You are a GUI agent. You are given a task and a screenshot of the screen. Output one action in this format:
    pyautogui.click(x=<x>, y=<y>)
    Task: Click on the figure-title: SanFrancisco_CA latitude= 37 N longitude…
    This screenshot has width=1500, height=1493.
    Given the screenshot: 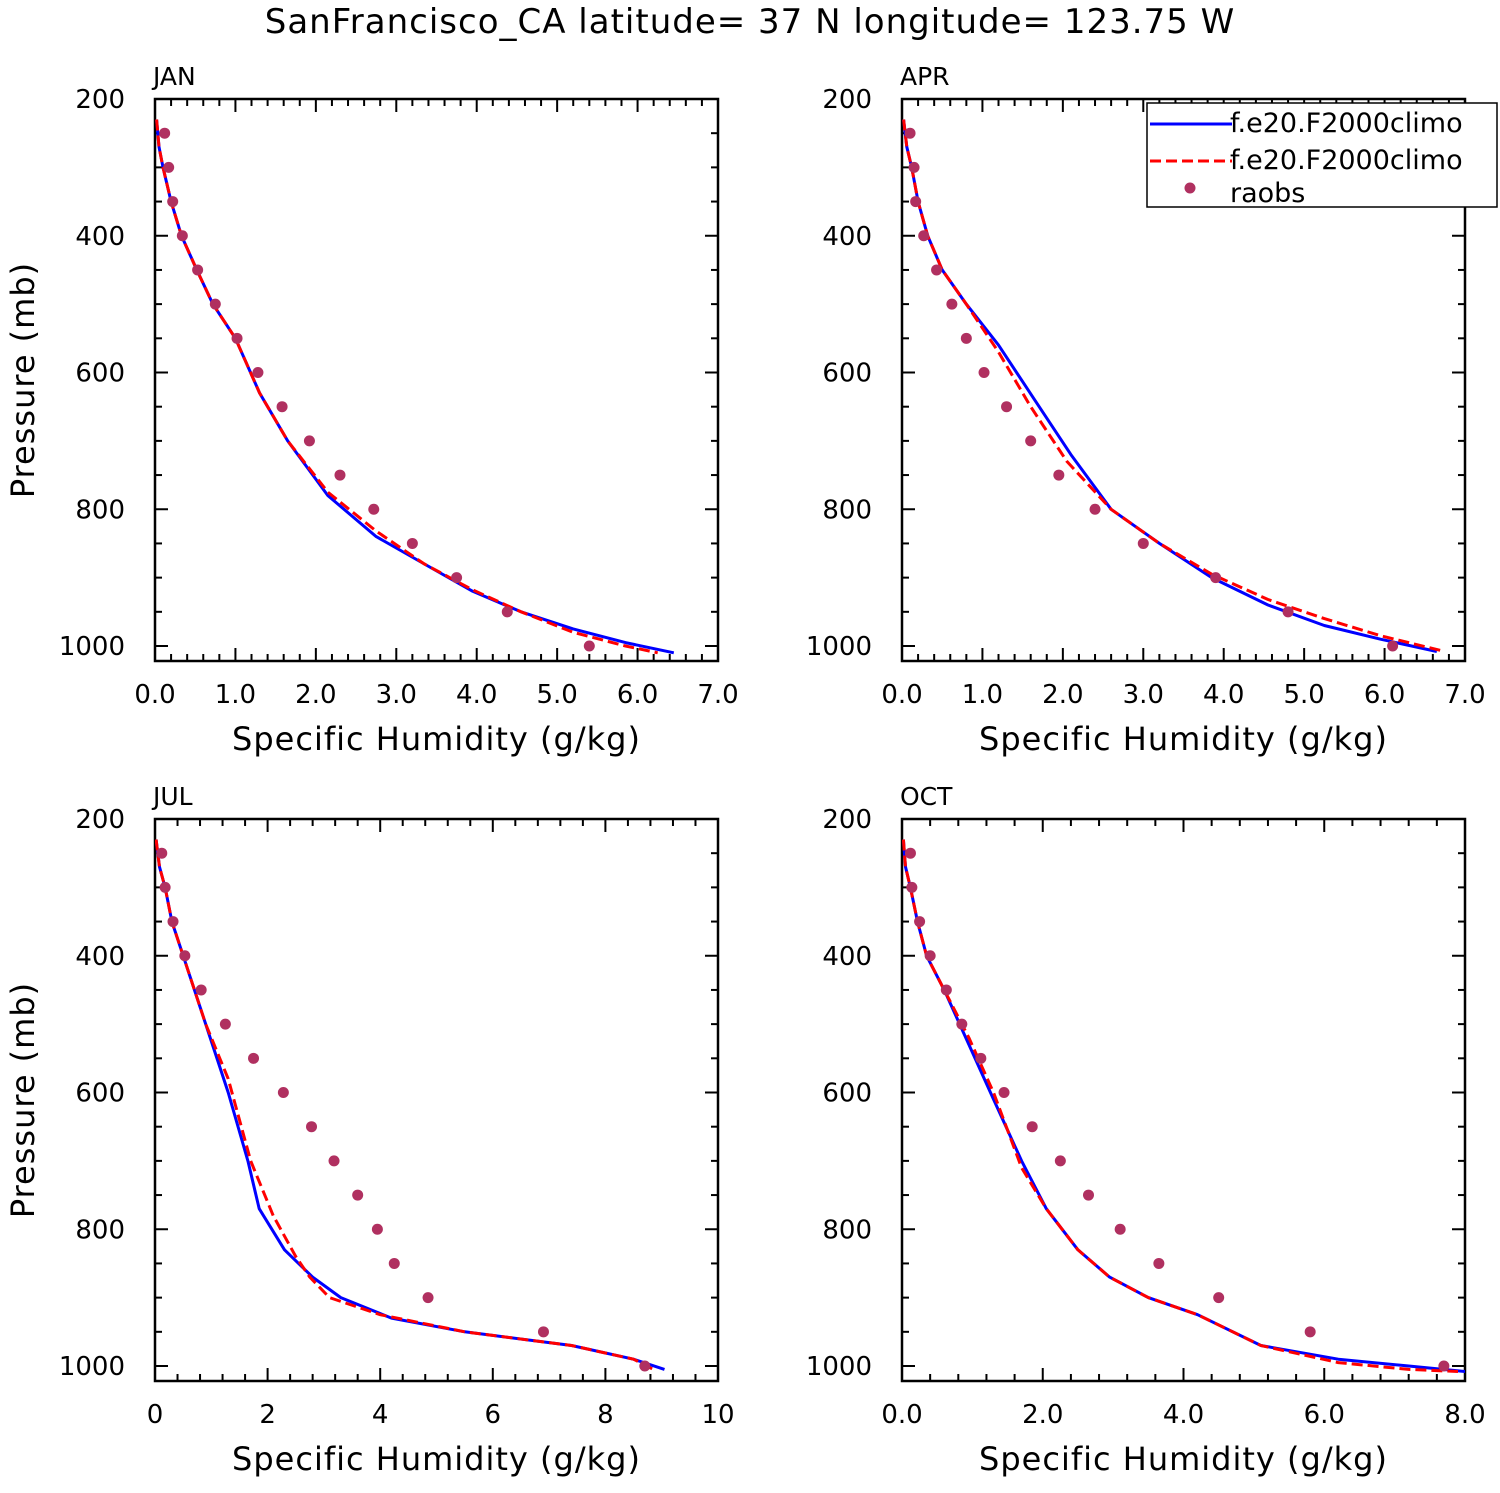 What is the action you would take?
    pyautogui.click(x=750, y=22)
    